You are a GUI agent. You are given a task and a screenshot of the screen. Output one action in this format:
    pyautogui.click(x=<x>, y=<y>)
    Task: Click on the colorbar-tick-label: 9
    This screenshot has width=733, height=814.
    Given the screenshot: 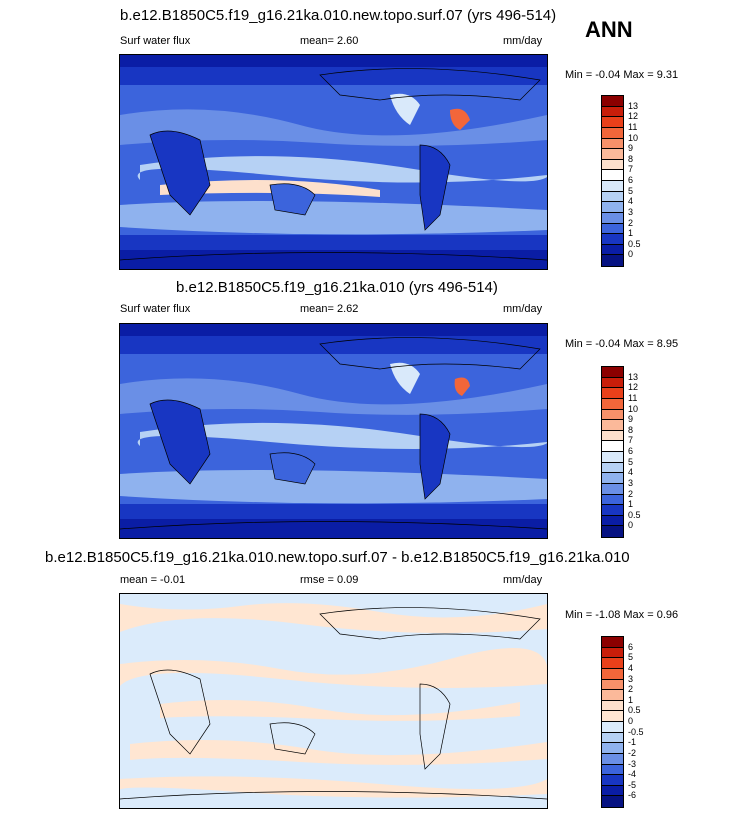 What is the action you would take?
    pyautogui.click(x=631, y=419)
    